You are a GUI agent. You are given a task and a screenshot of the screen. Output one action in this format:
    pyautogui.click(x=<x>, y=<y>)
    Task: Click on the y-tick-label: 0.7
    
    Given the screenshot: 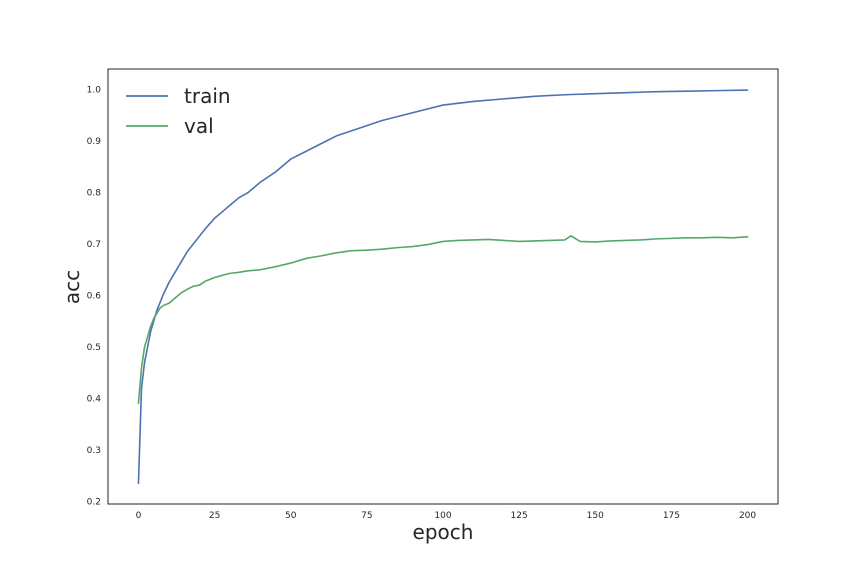 What is the action you would take?
    pyautogui.click(x=94, y=245)
    